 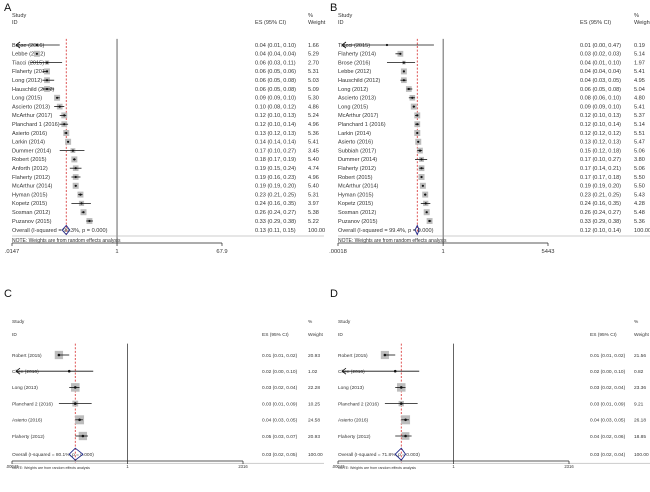 I want to click on study-row: Robert (2015) 0.17 (0.17, 0.18) 5.50, so click(x=491, y=177).